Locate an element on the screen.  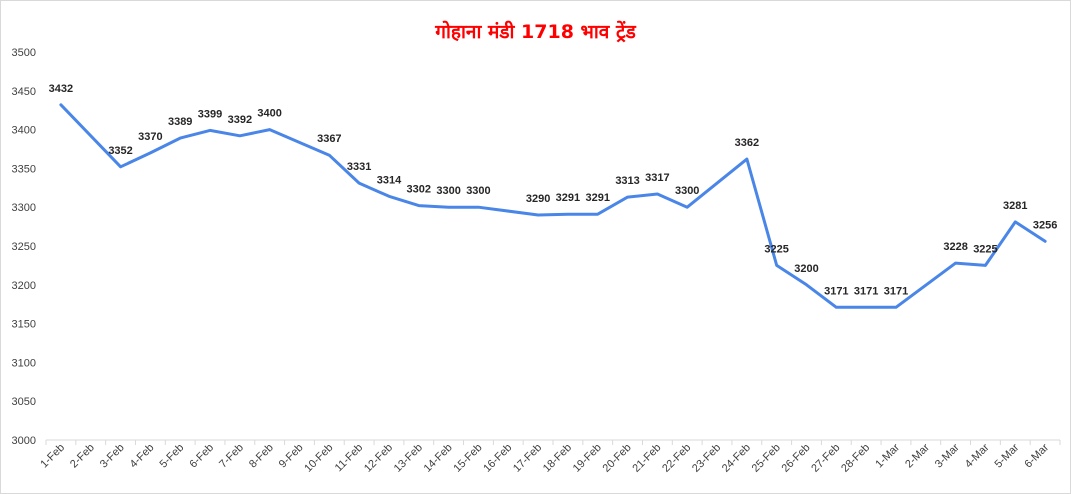
data-label: 3314 is located at coordinates (389, 180).